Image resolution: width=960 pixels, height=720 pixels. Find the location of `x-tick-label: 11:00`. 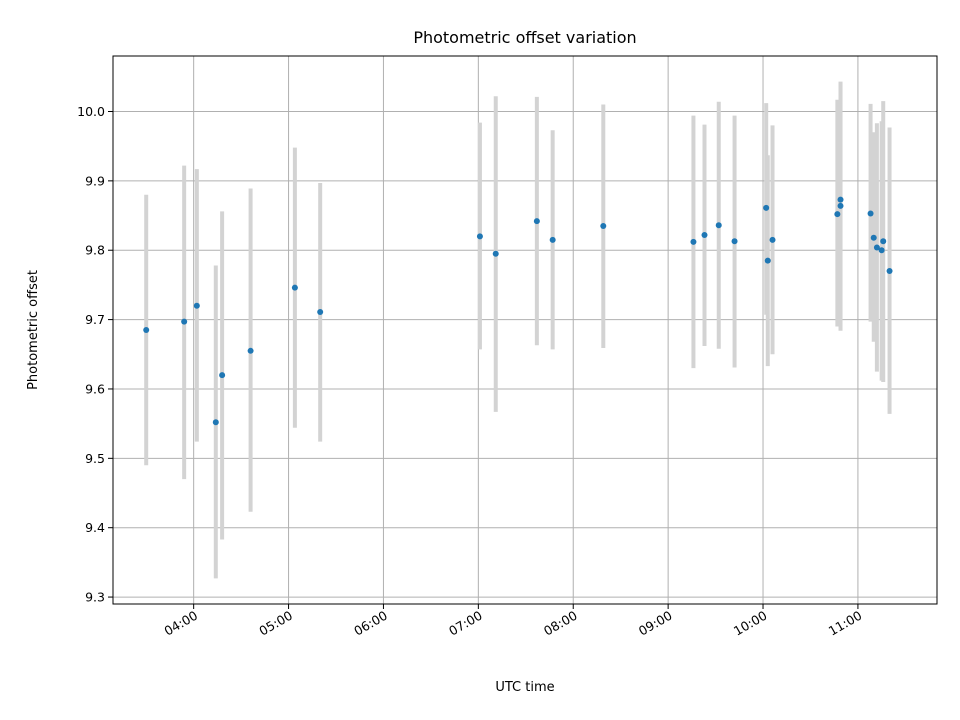

x-tick-label: 11:00 is located at coordinates (845, 623).